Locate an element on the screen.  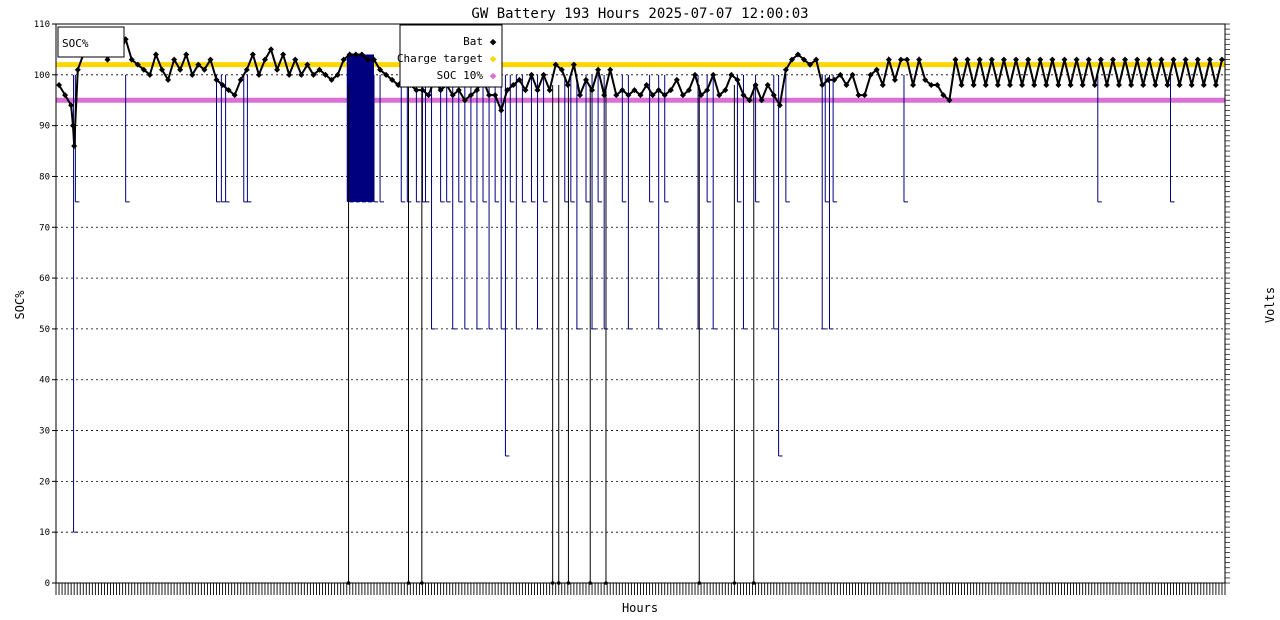
y-tick-label: 20 is located at coordinates (44, 482).